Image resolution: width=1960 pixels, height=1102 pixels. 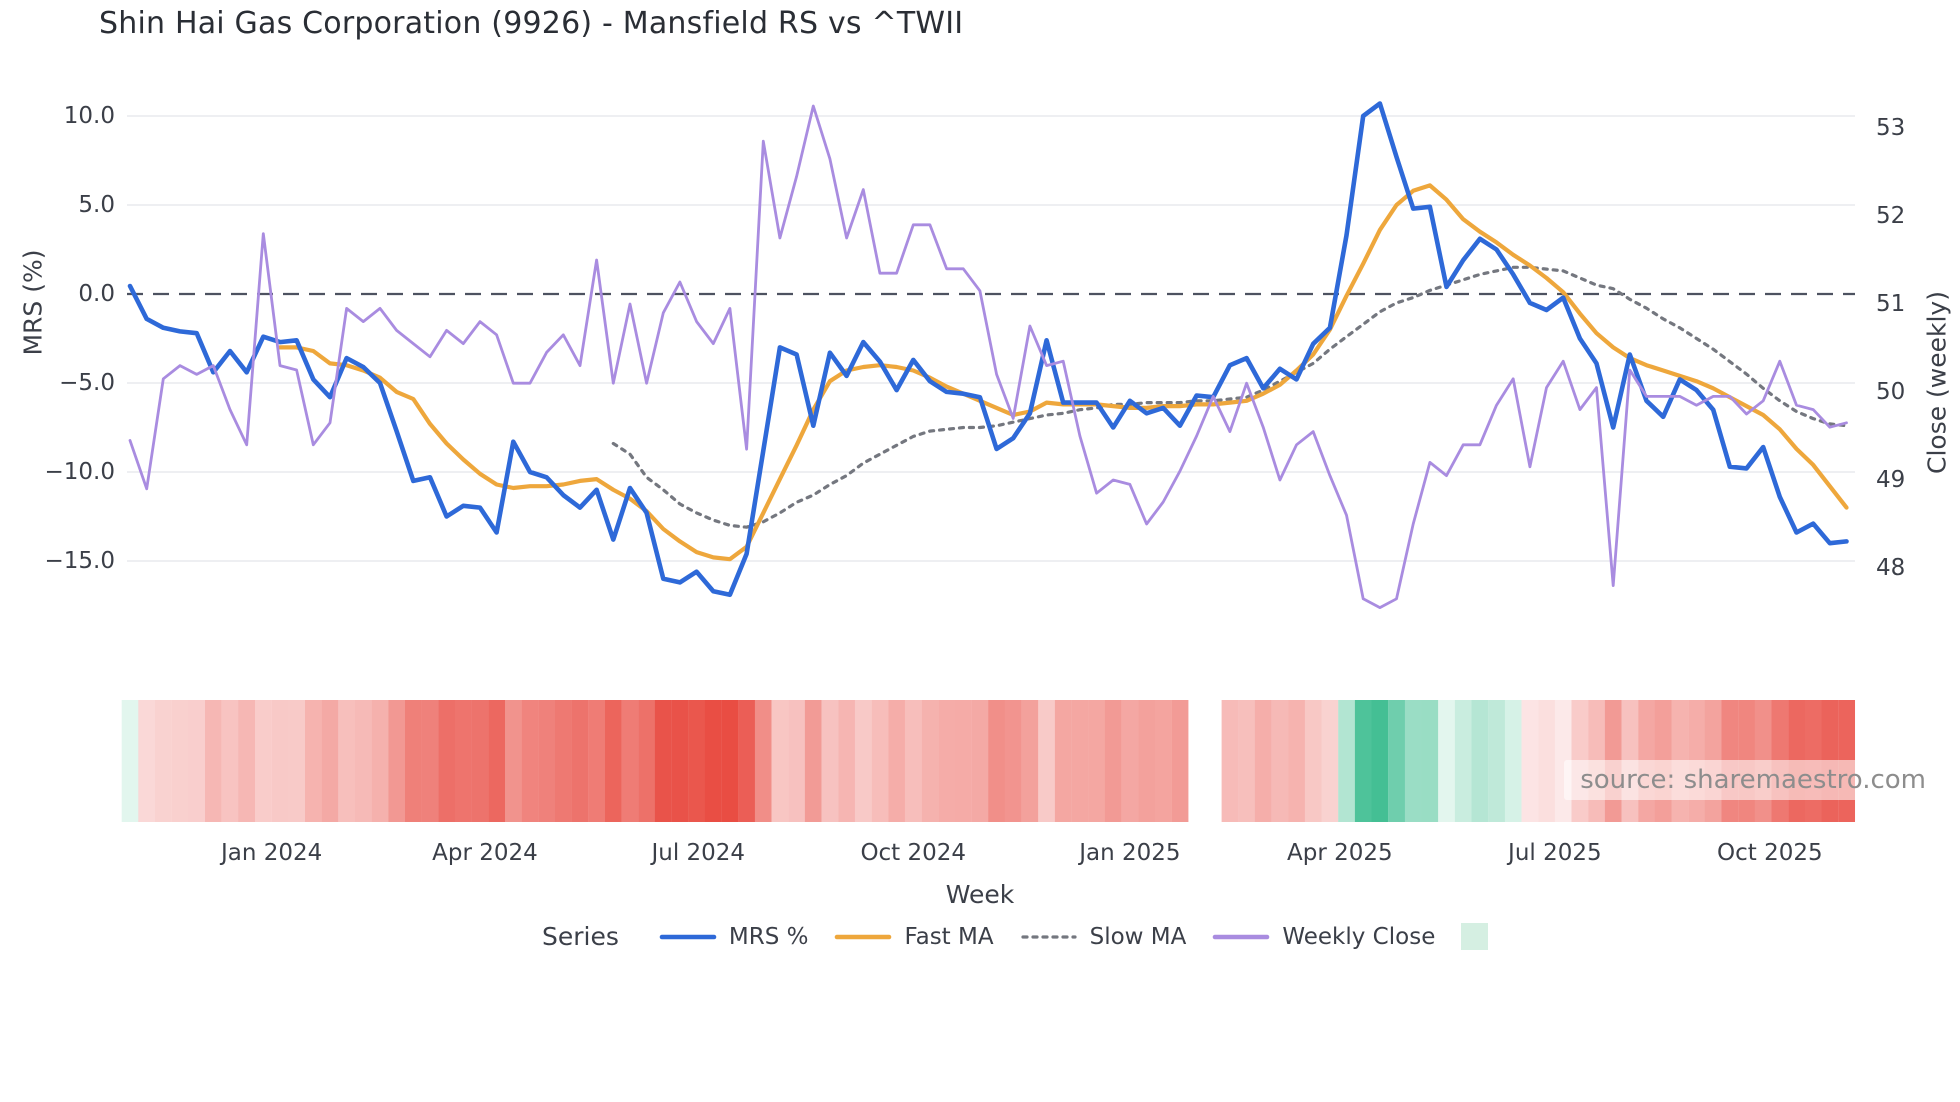 What do you see at coordinates (1937, 382) in the screenshot?
I see `right-y-axis-title: Close (weekly)` at bounding box center [1937, 382].